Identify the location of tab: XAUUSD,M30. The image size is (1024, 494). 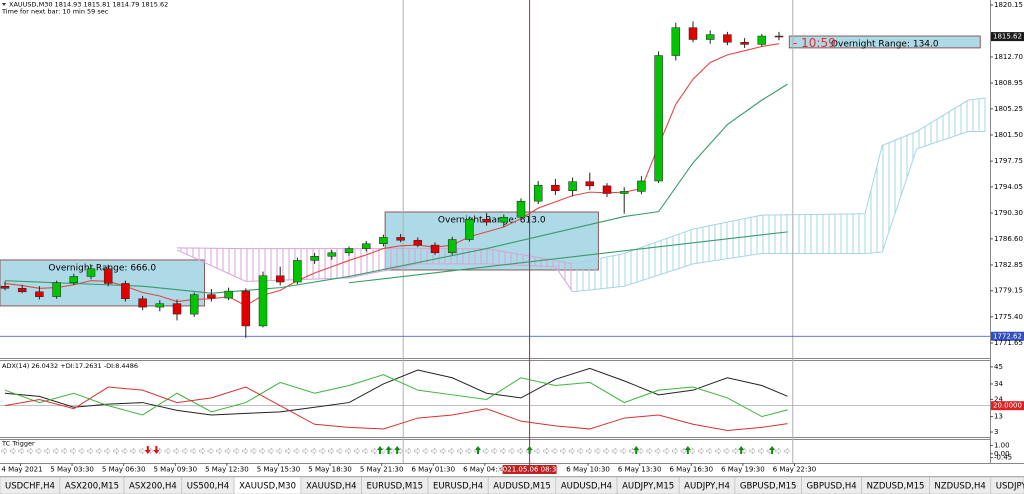
(267, 487).